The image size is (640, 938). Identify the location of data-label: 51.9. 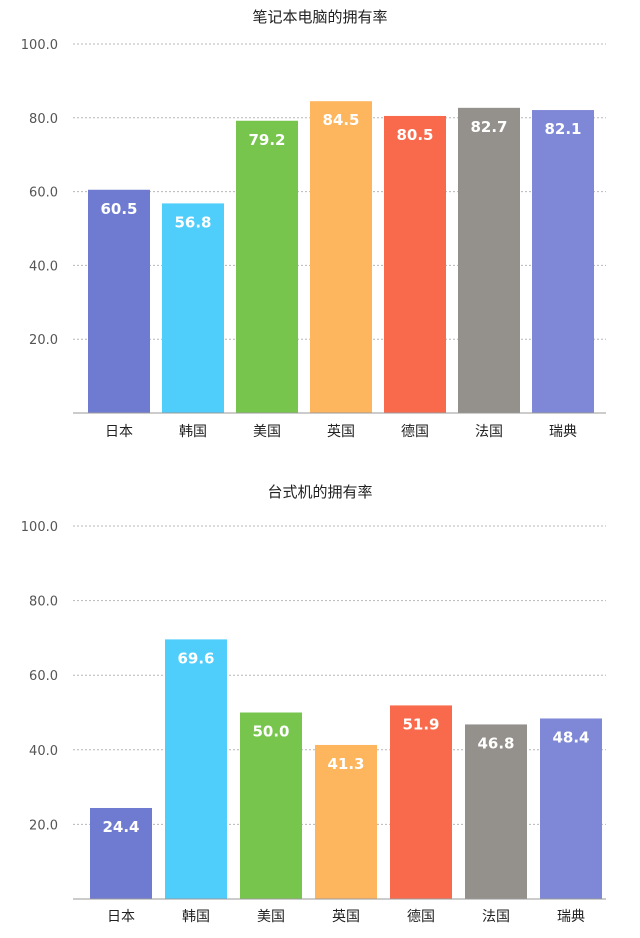
(420, 724).